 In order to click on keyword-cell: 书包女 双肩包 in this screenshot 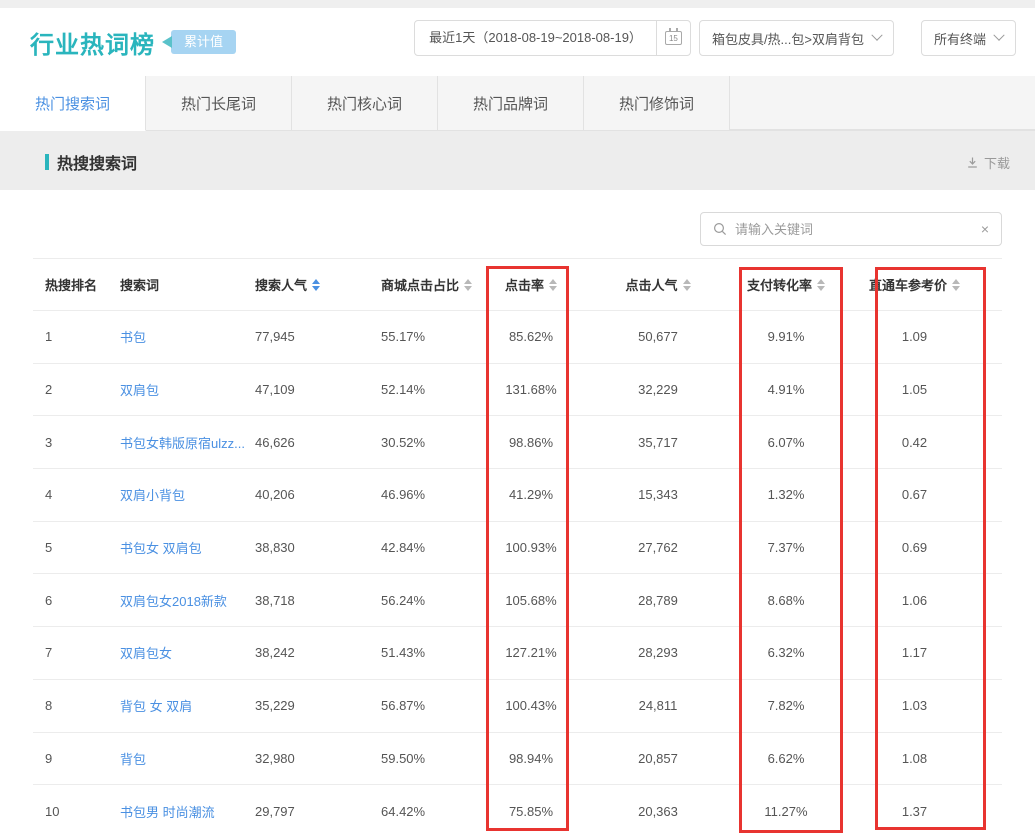, I will do `click(175, 547)`.